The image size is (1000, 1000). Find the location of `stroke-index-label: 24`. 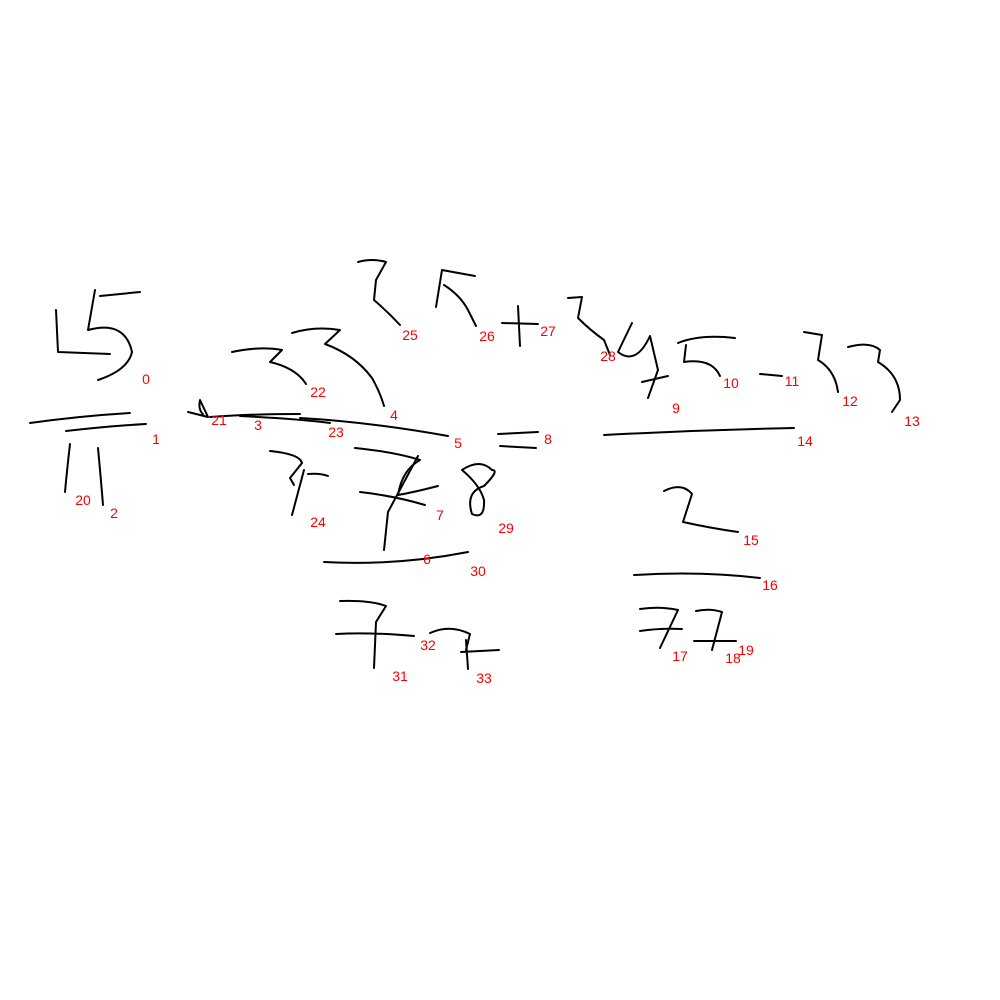

stroke-index-label: 24 is located at coordinates (318, 522).